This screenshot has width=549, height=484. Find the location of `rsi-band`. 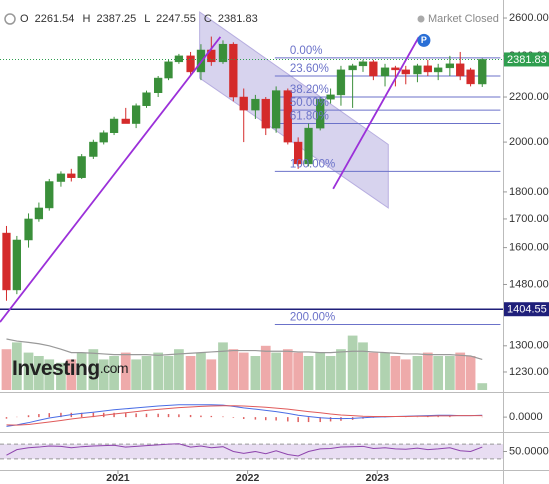

rsi-band is located at coordinates (251, 451).